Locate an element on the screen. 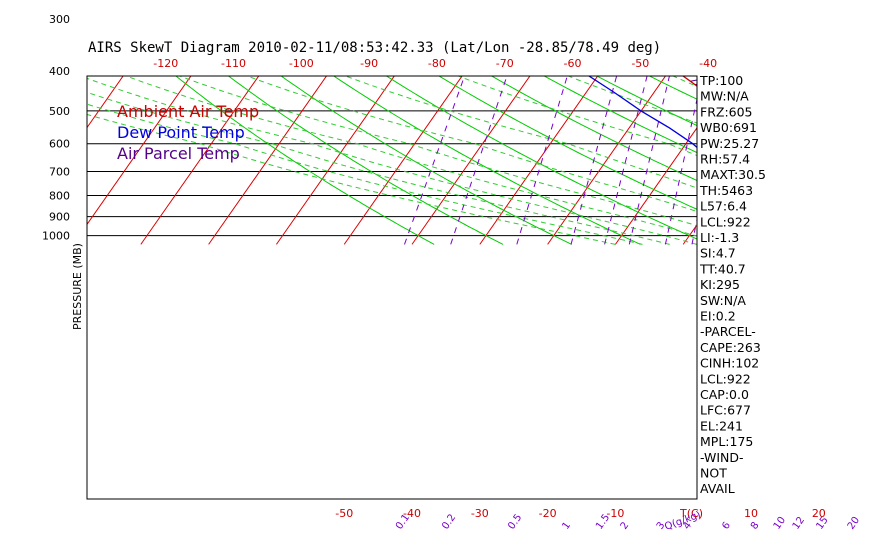 The width and height of the screenshot is (870, 560). mixing-ratio-tick-label: 6 is located at coordinates (726, 526).